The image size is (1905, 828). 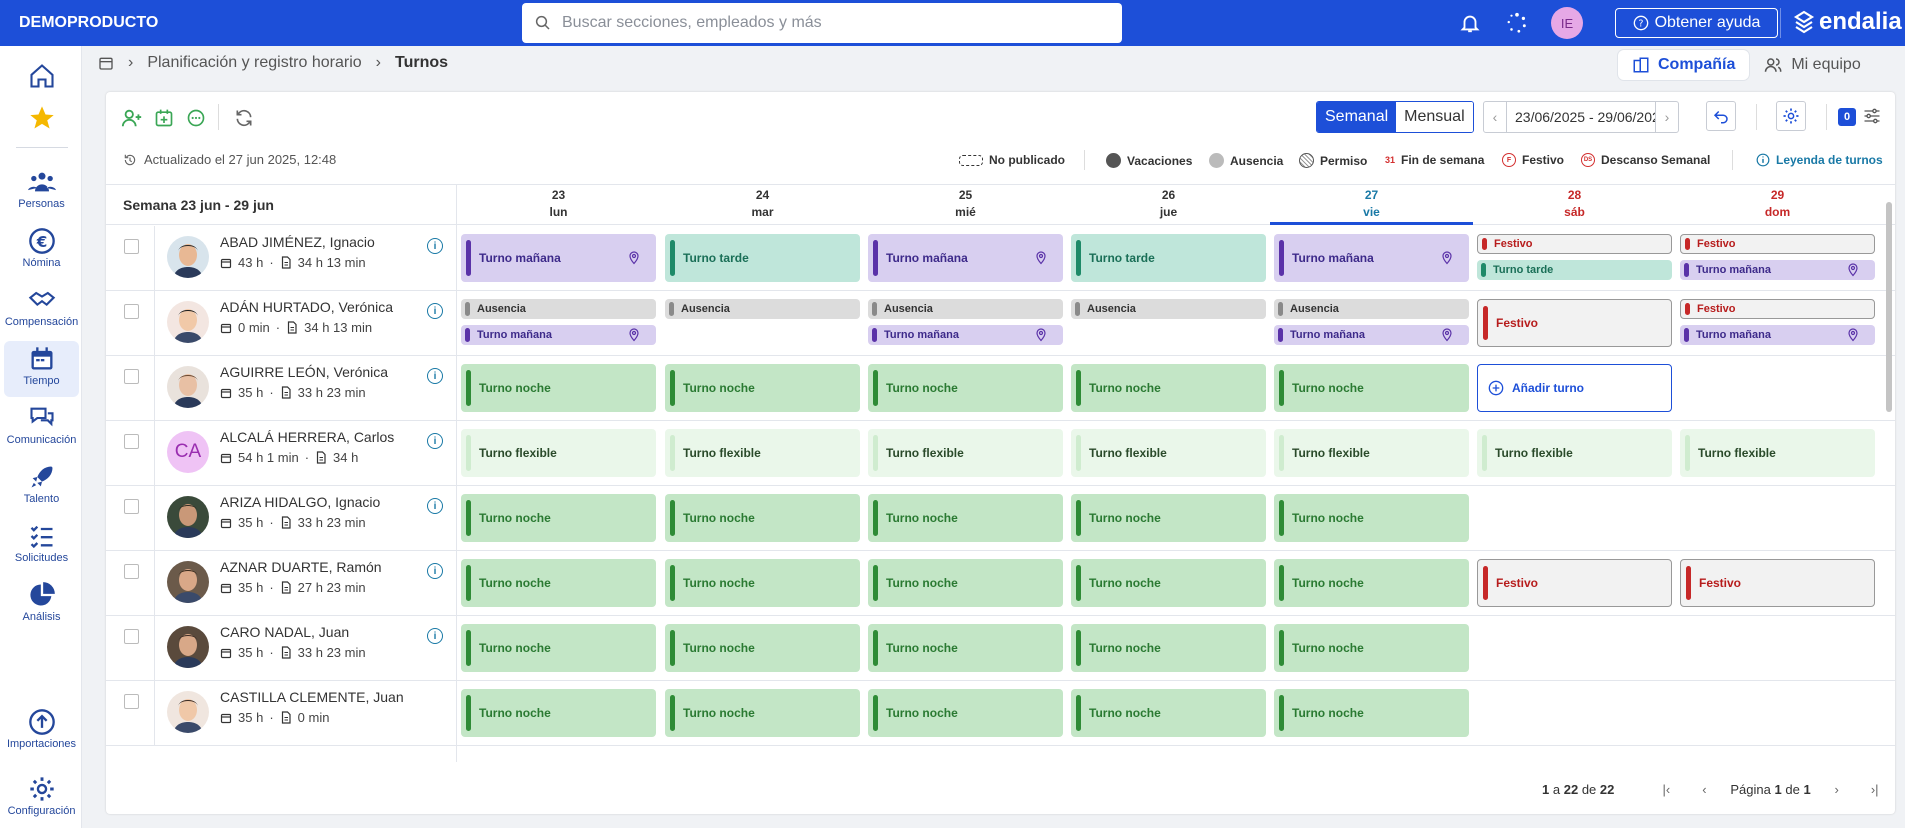 What do you see at coordinates (188, 452) in the screenshot?
I see `avatar: CA` at bounding box center [188, 452].